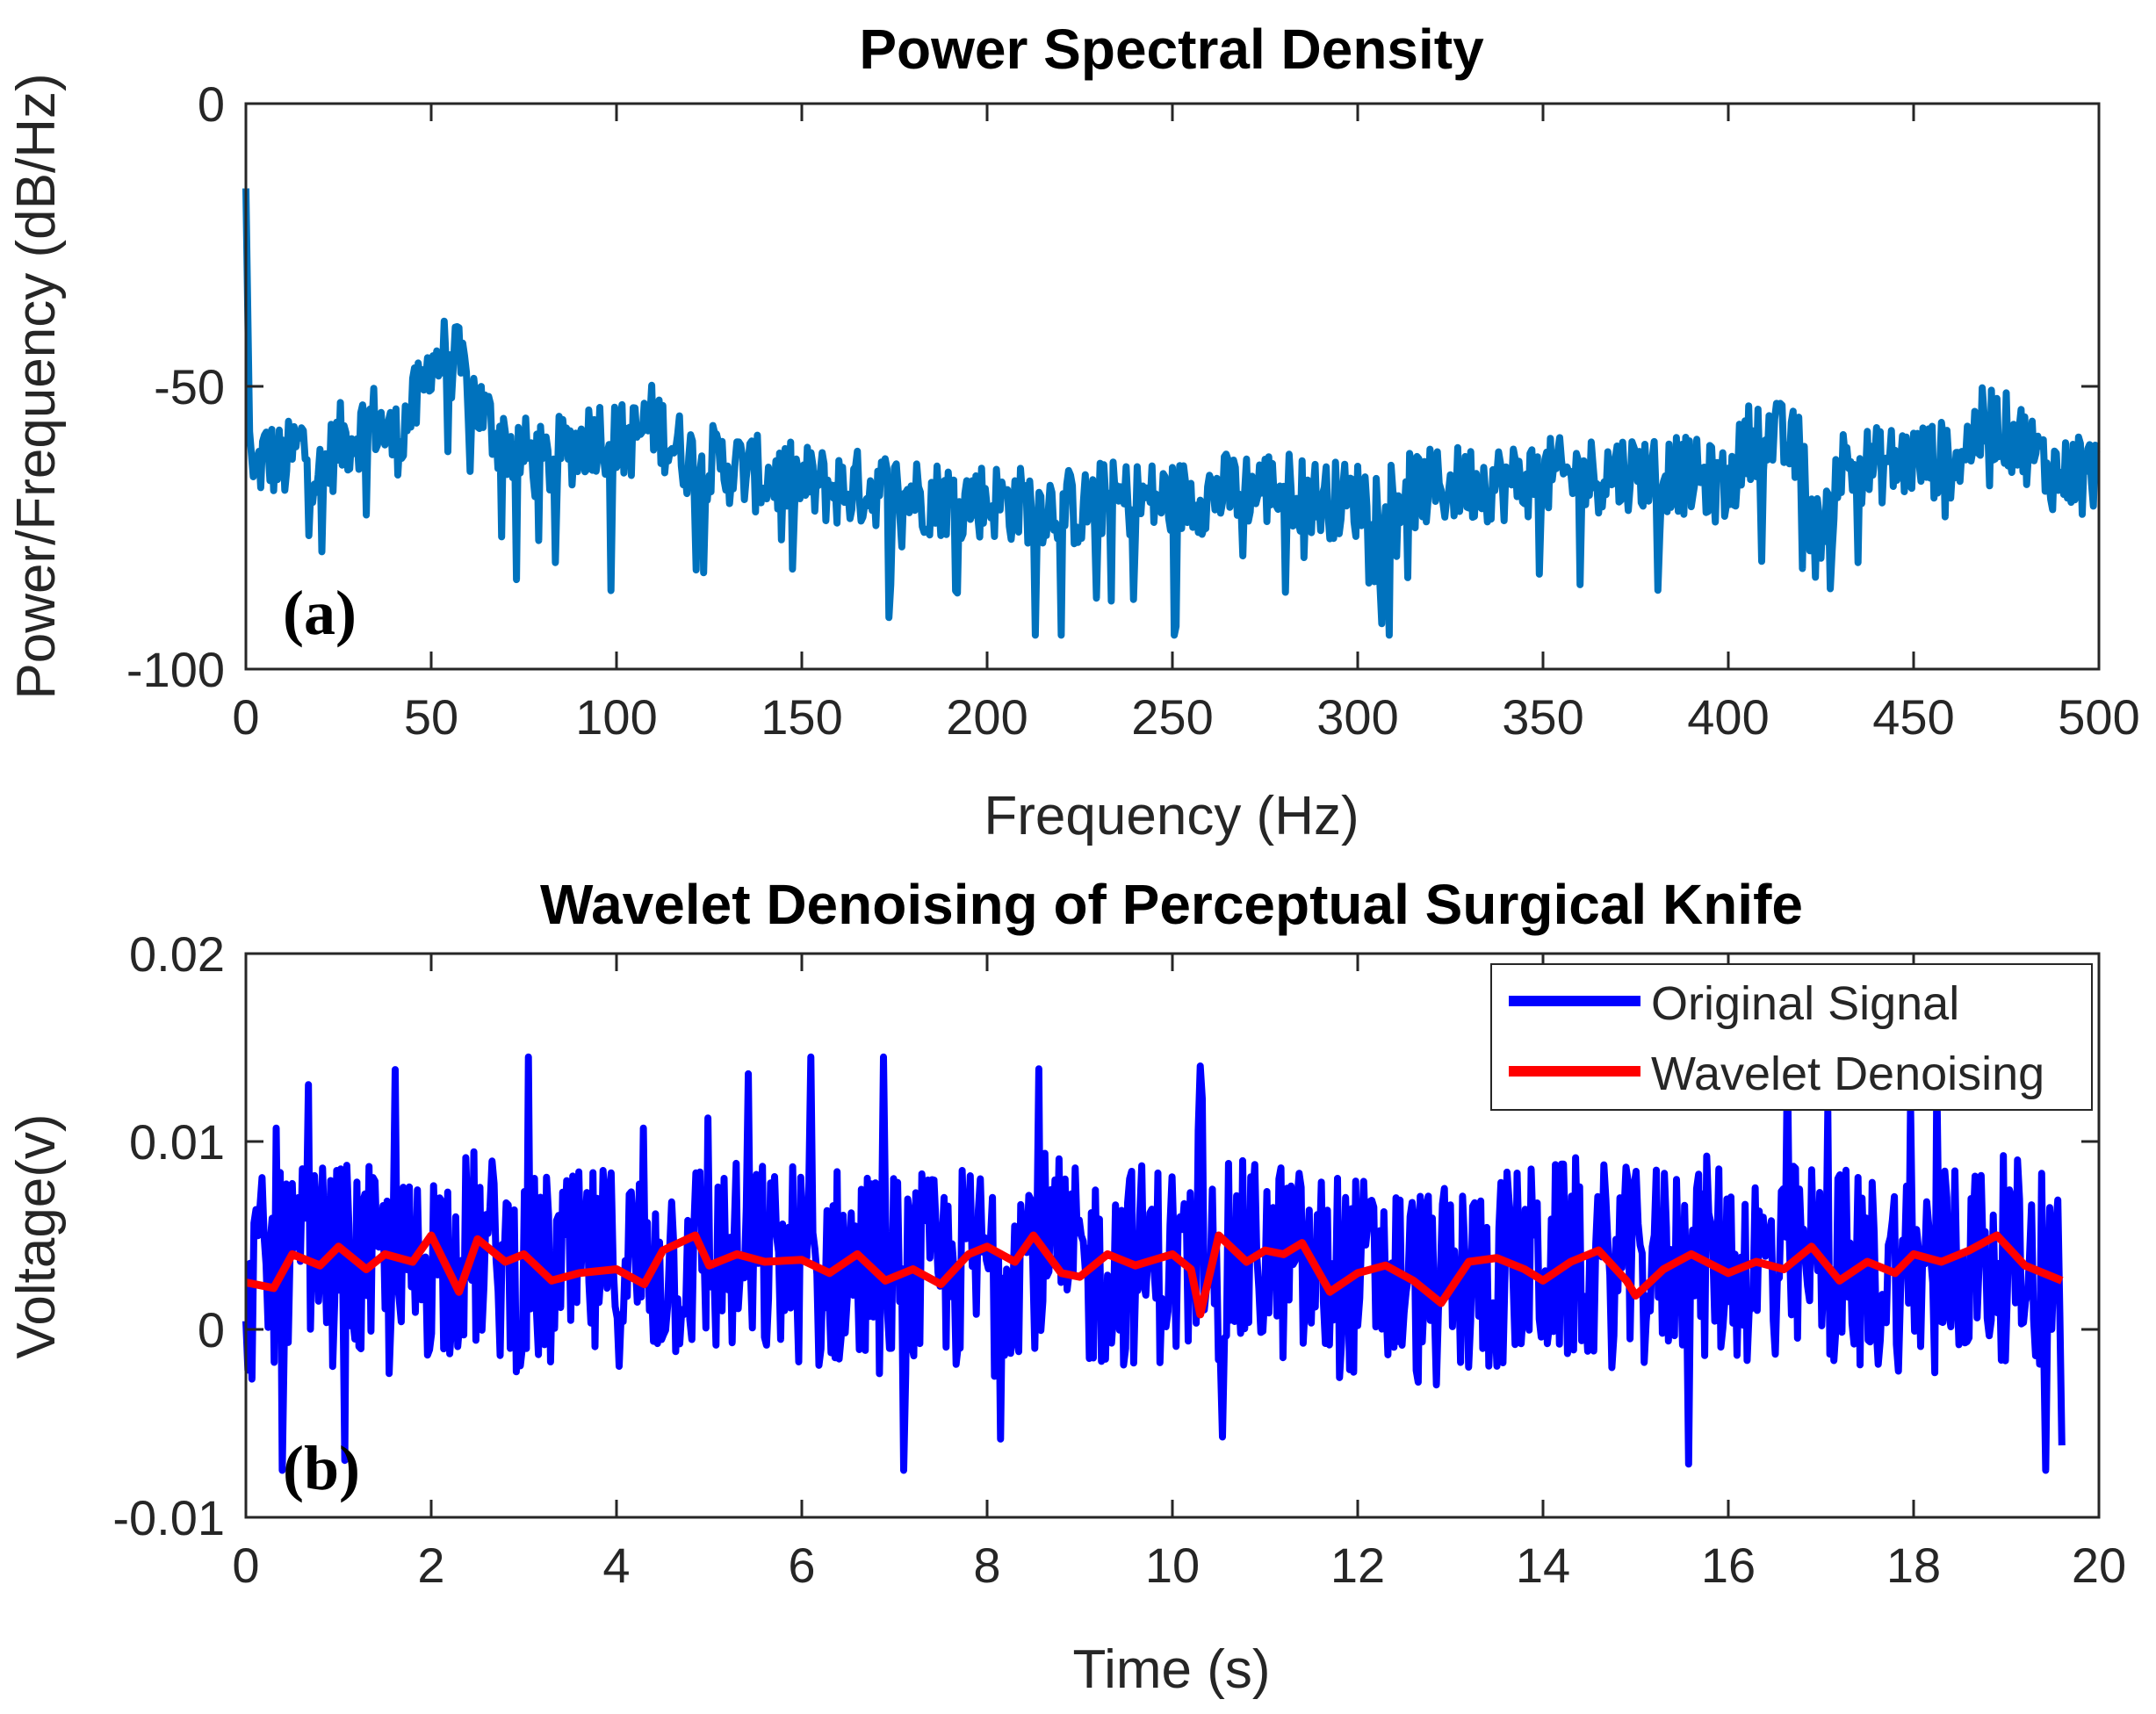  What do you see at coordinates (177, 954) in the screenshot?
I see `wavelet-y-tick-label: 0.02` at bounding box center [177, 954].